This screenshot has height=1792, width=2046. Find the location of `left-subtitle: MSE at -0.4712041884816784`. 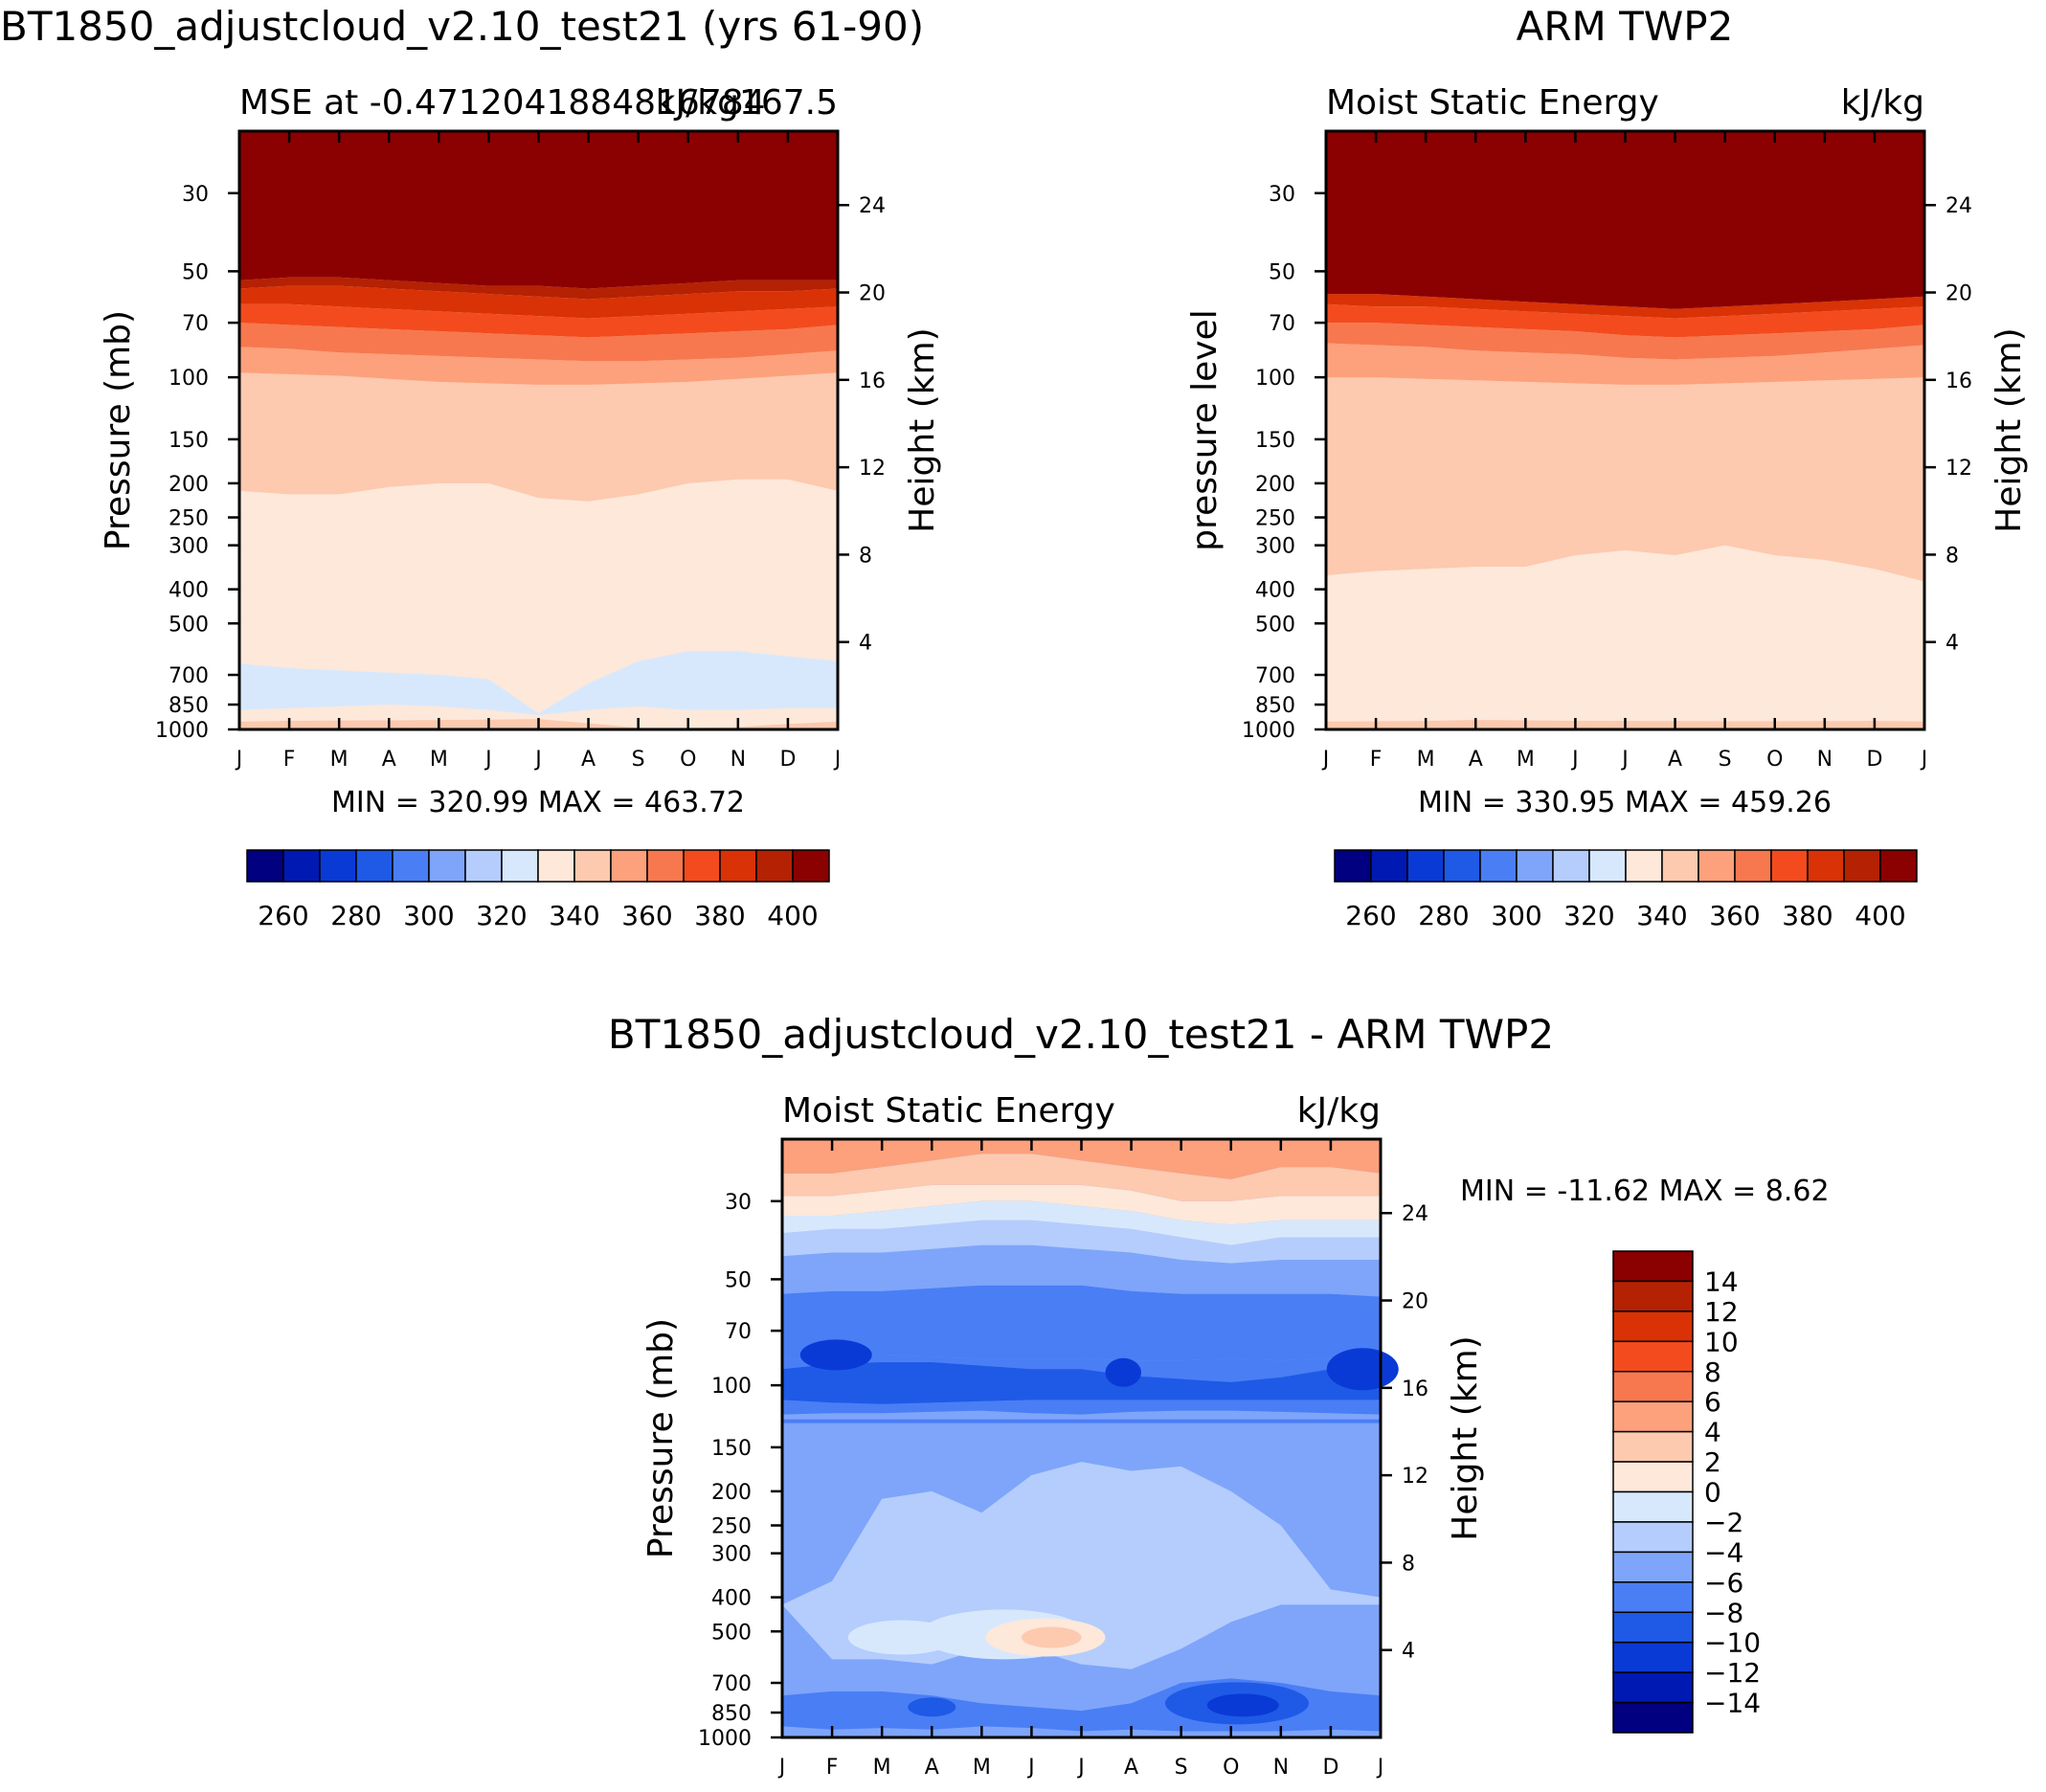

left-subtitle: MSE at -0.4712041884816784 is located at coordinates (502, 103).